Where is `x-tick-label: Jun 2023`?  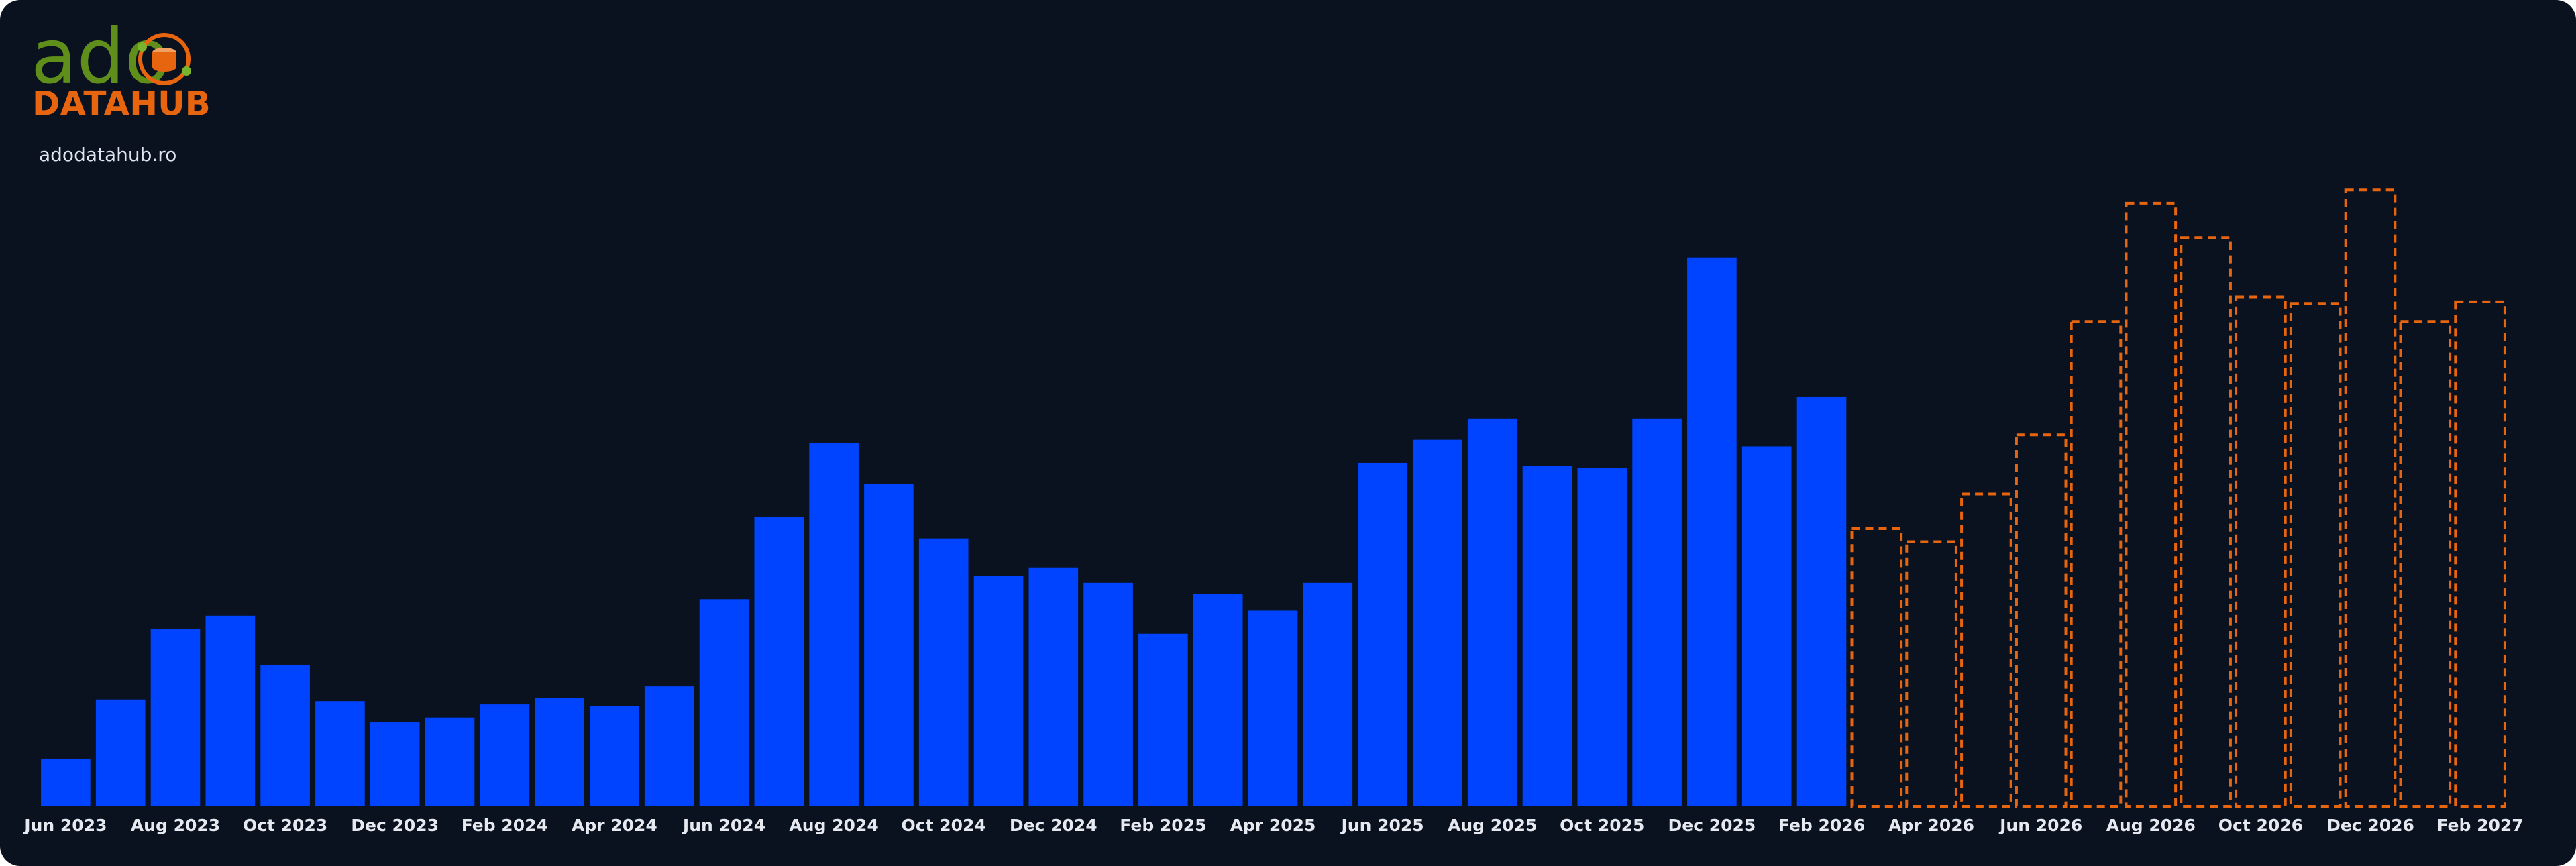
x-tick-label: Jun 2023 is located at coordinates (65, 825).